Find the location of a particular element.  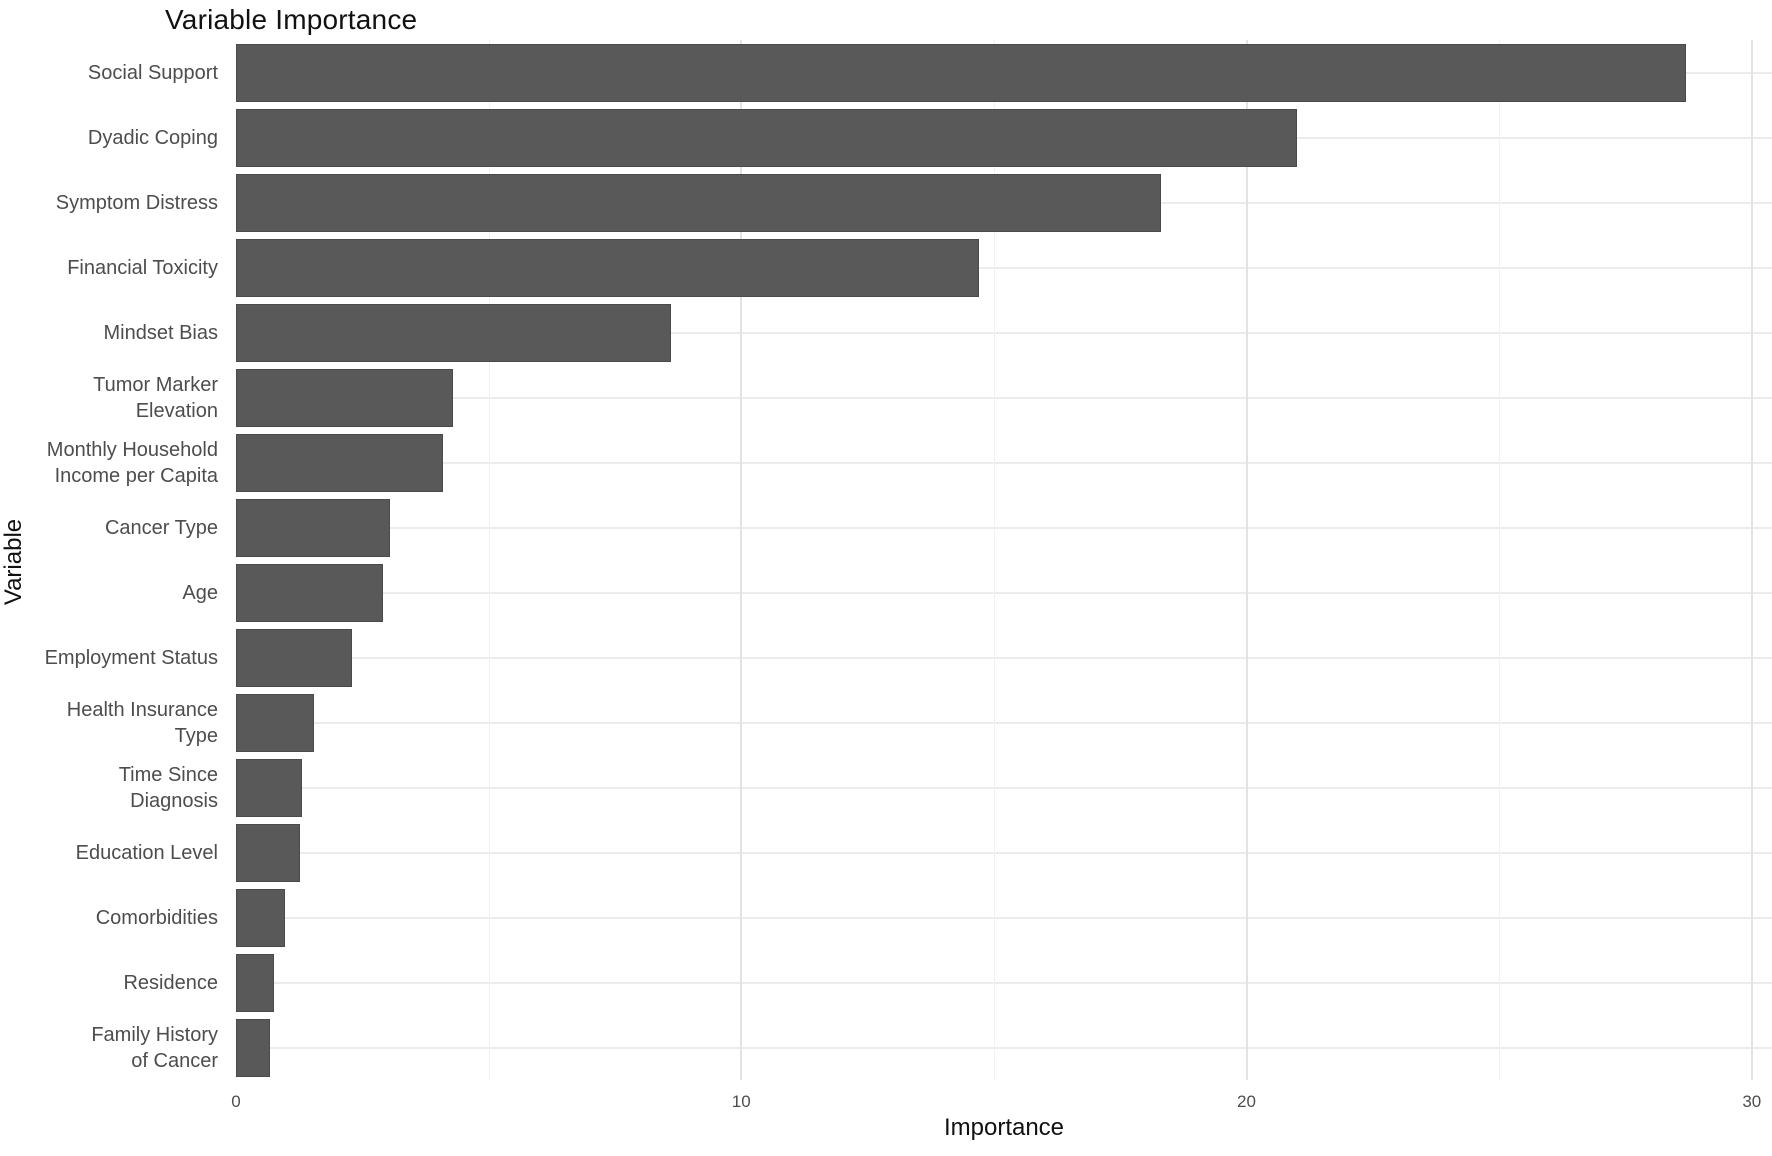

bar-dyadic-coping is located at coordinates (767, 137).